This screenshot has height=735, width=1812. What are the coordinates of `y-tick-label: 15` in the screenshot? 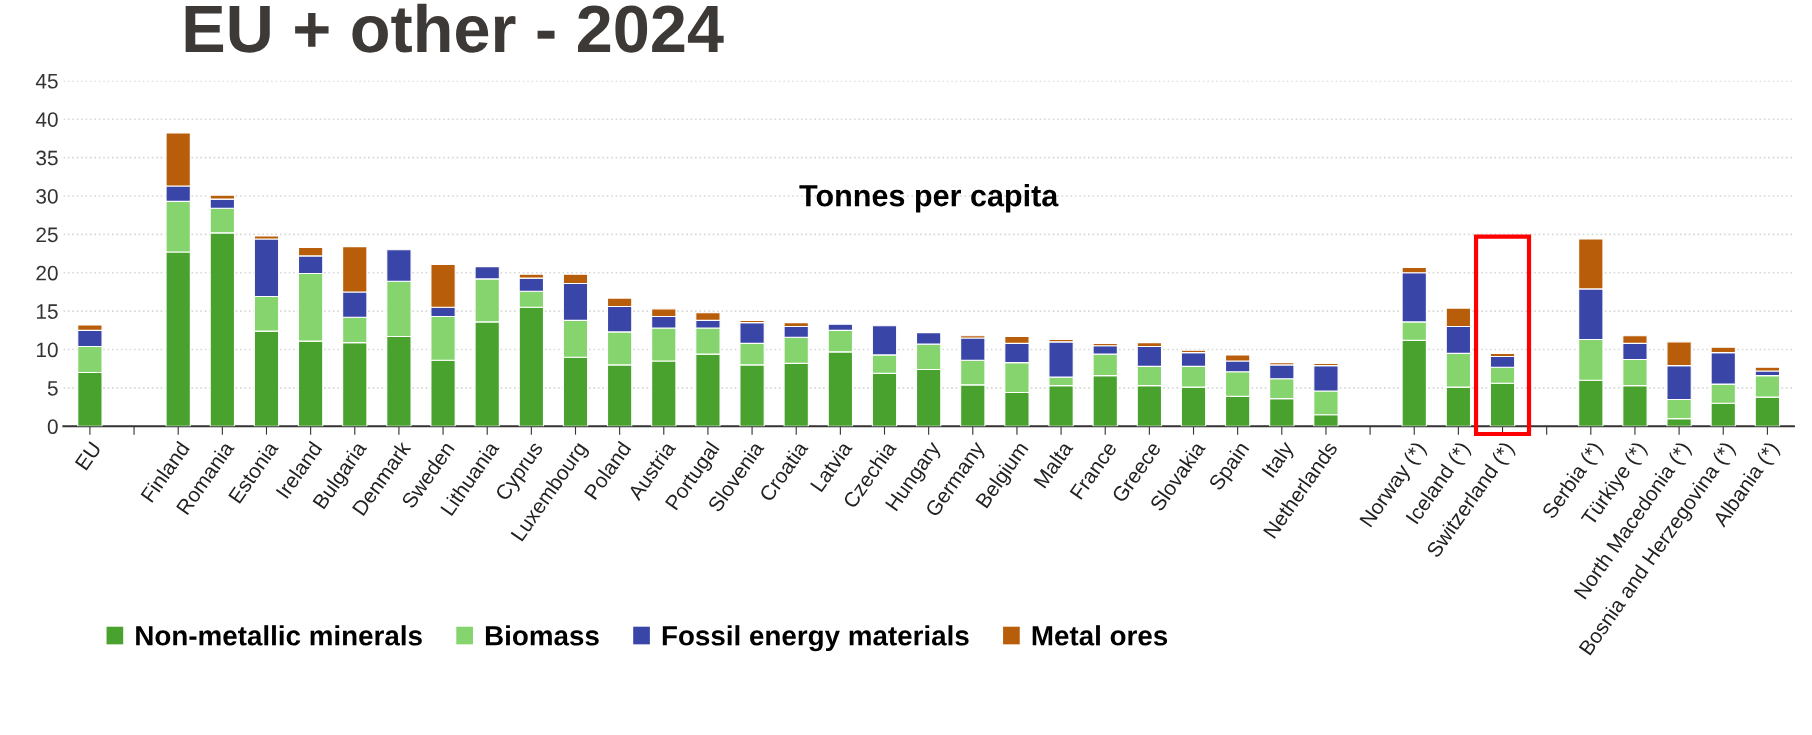 It's located at (47, 311).